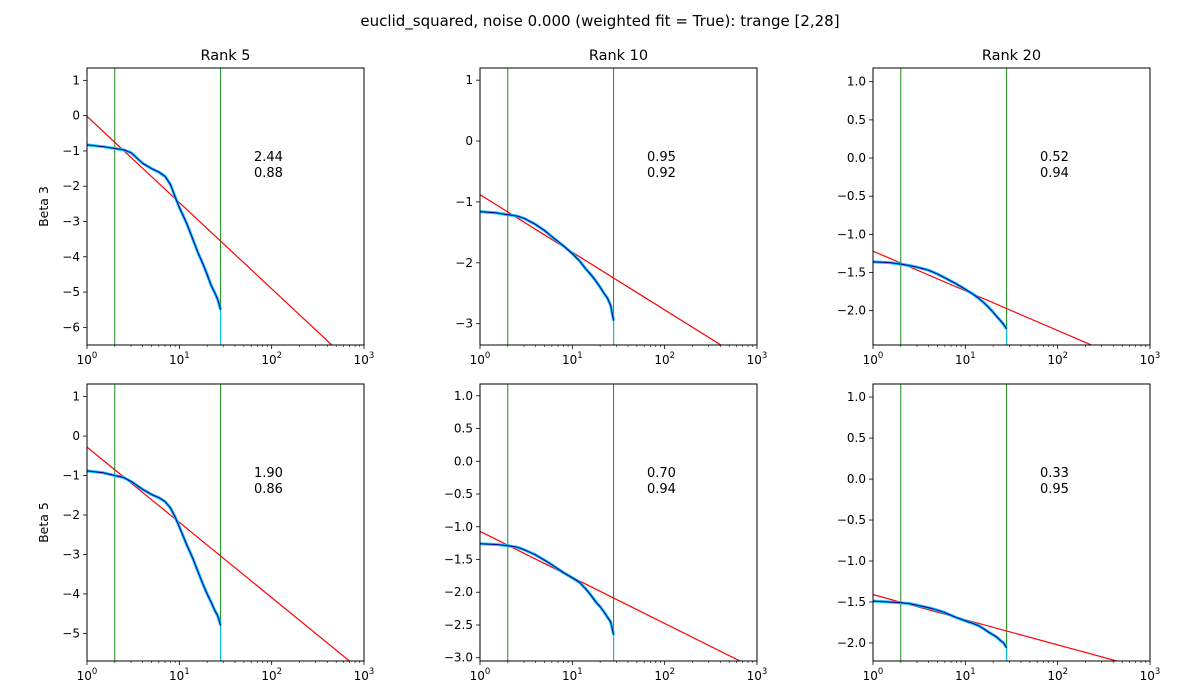 The image size is (1200, 700). I want to click on fit-slope-annotation: 0.52, so click(1054, 157).